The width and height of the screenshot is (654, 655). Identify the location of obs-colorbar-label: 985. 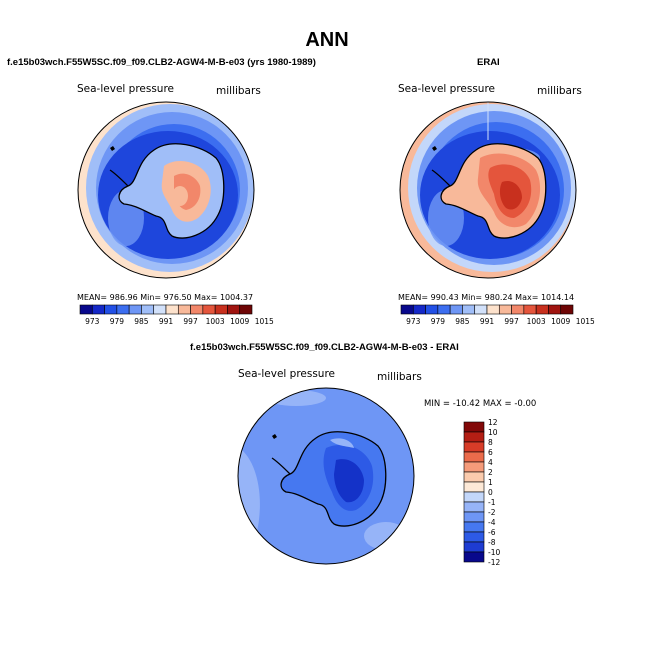
(462, 321).